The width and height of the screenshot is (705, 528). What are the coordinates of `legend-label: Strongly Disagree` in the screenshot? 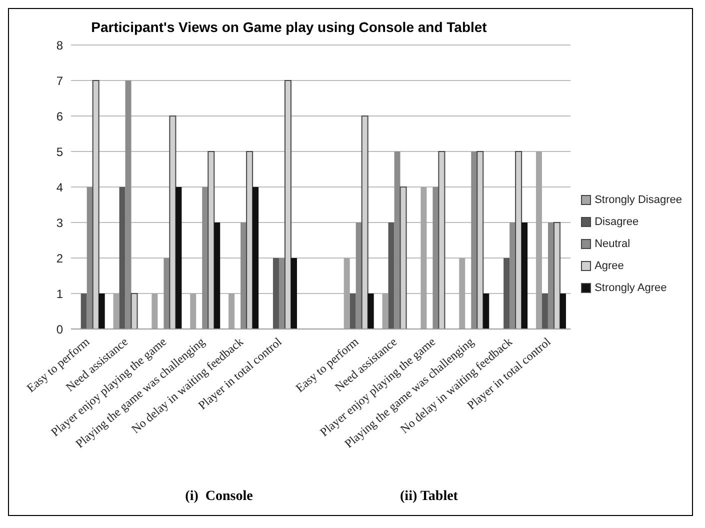 It's located at (638, 200).